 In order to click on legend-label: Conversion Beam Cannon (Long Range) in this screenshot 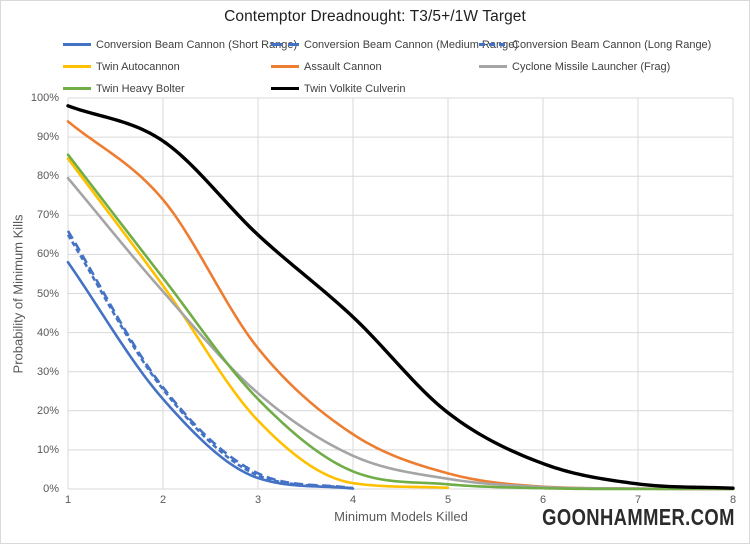, I will do `click(612, 44)`.